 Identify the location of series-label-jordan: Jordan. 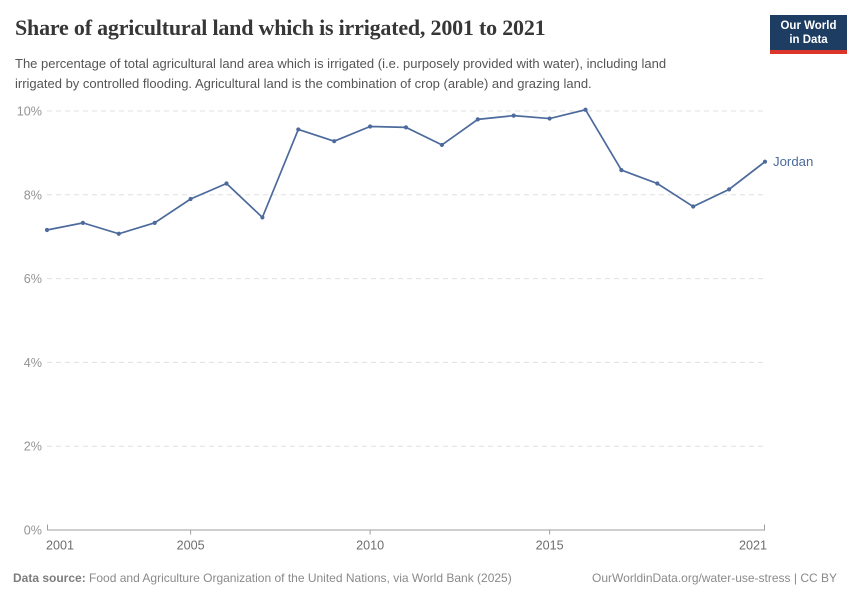
(793, 161).